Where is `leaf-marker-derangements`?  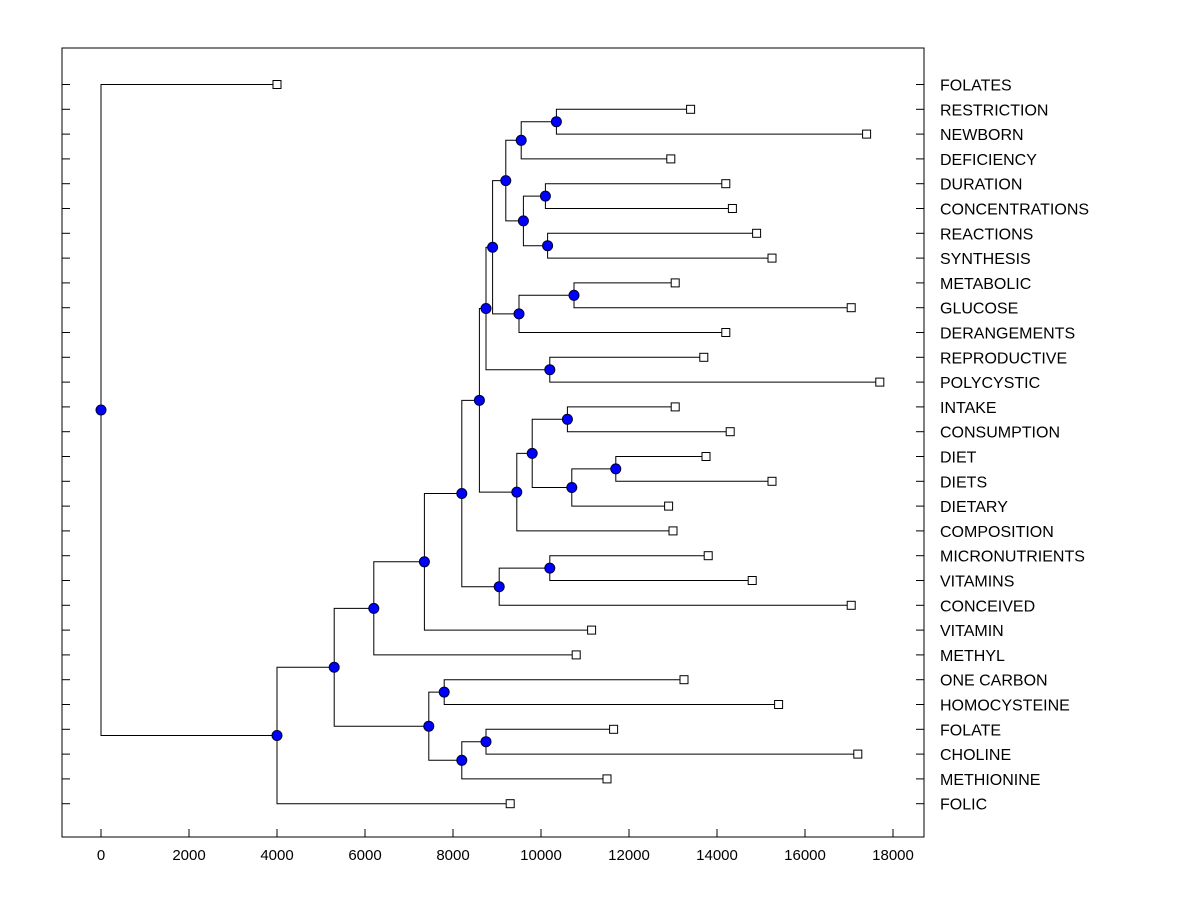
leaf-marker-derangements is located at coordinates (726, 332).